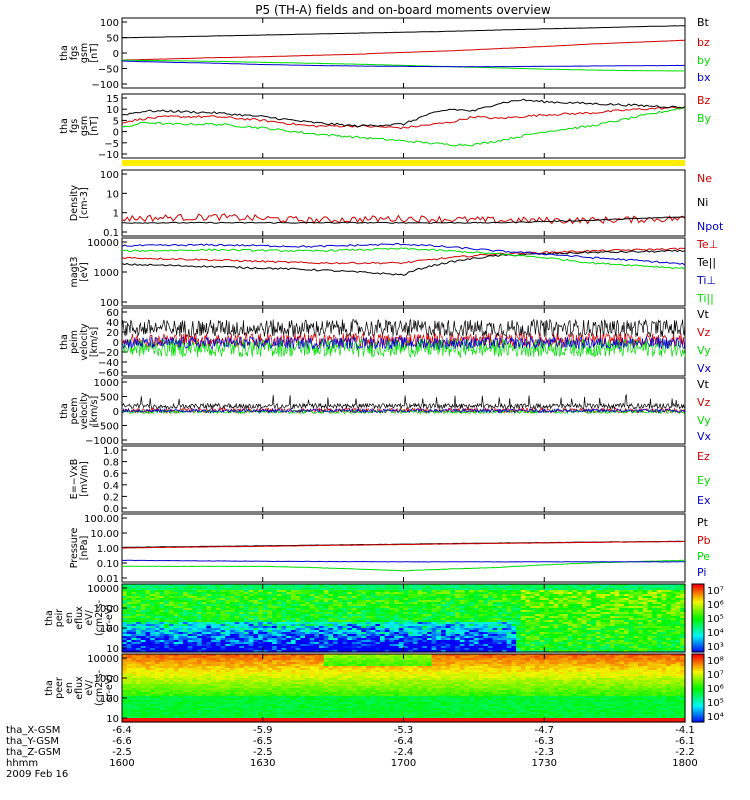  Describe the element at coordinates (404, 730) in the screenshot. I see `xaxis-value: -5.3` at that location.